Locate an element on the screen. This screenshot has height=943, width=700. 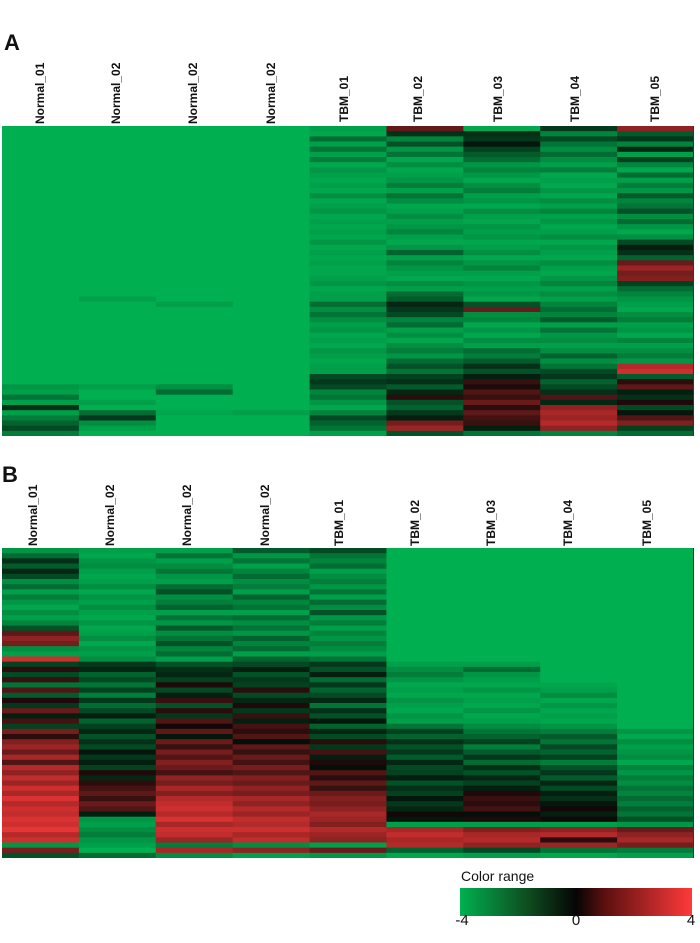
legend-max-label: 4 is located at coordinates (691, 920).